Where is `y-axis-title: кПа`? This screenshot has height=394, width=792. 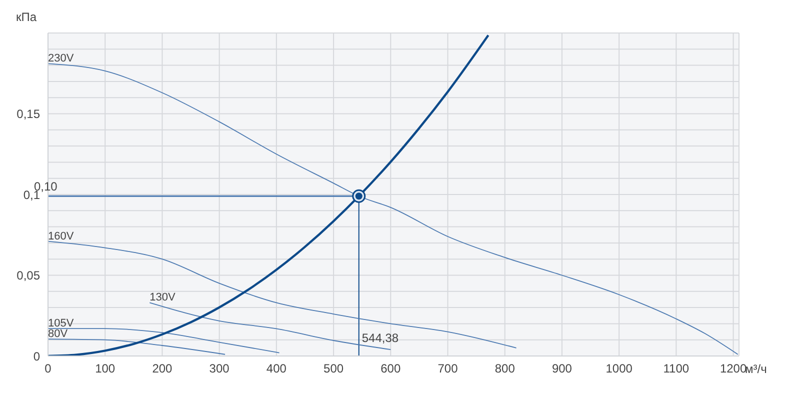
y-axis-title: кПа is located at coordinates (26, 17).